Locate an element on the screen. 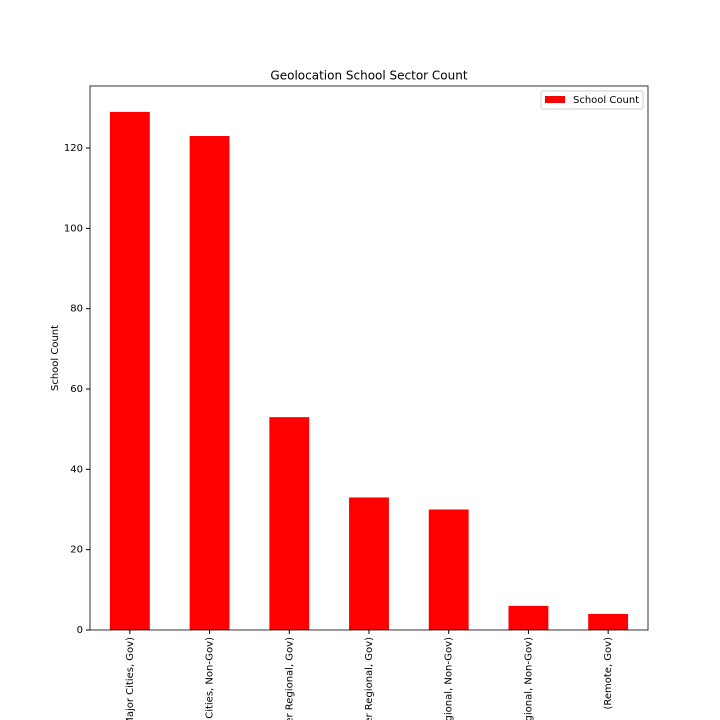 The image size is (720, 720). y-tick-label: 120 is located at coordinates (73, 148).